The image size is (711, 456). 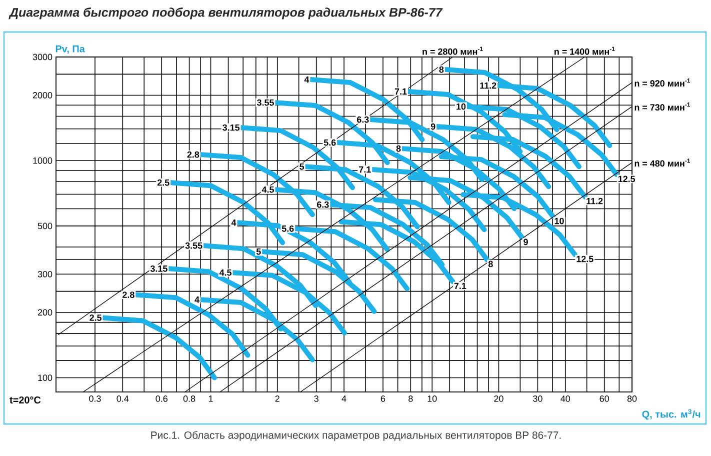 I want to click on x-tick-label: 30, so click(x=537, y=398).